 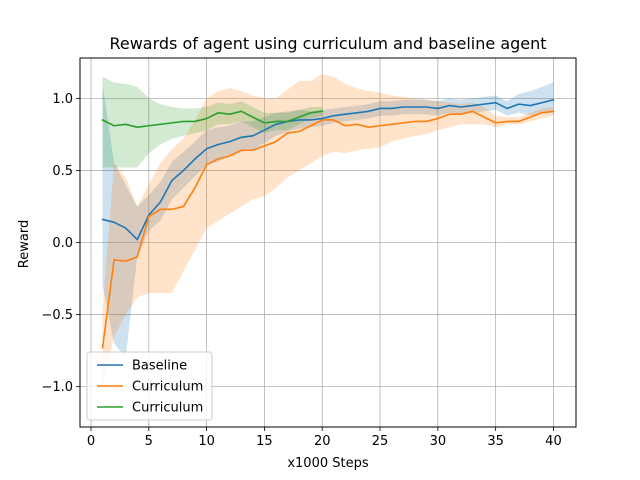 I want to click on y-tick-label-4: 1.0, so click(x=62, y=99).